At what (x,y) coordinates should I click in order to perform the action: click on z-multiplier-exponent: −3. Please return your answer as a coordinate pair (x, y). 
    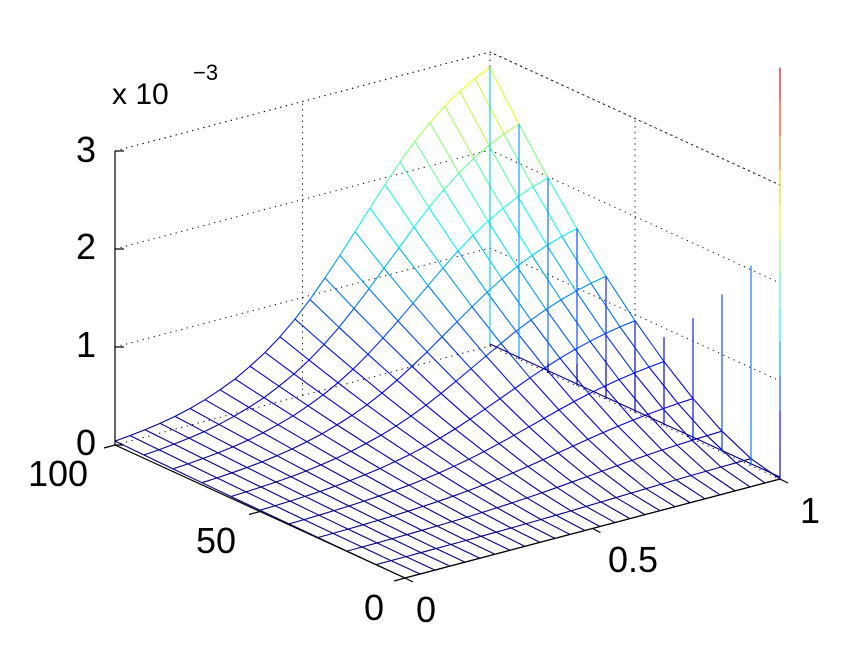
    Looking at the image, I should click on (205, 72).